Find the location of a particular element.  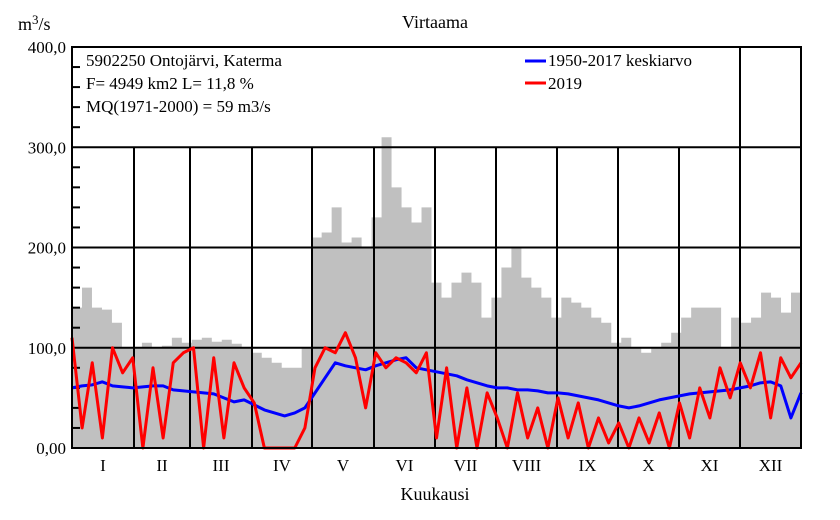

info-line-3: MQ(1971-2000) = 59 m3/s is located at coordinates (178, 106).